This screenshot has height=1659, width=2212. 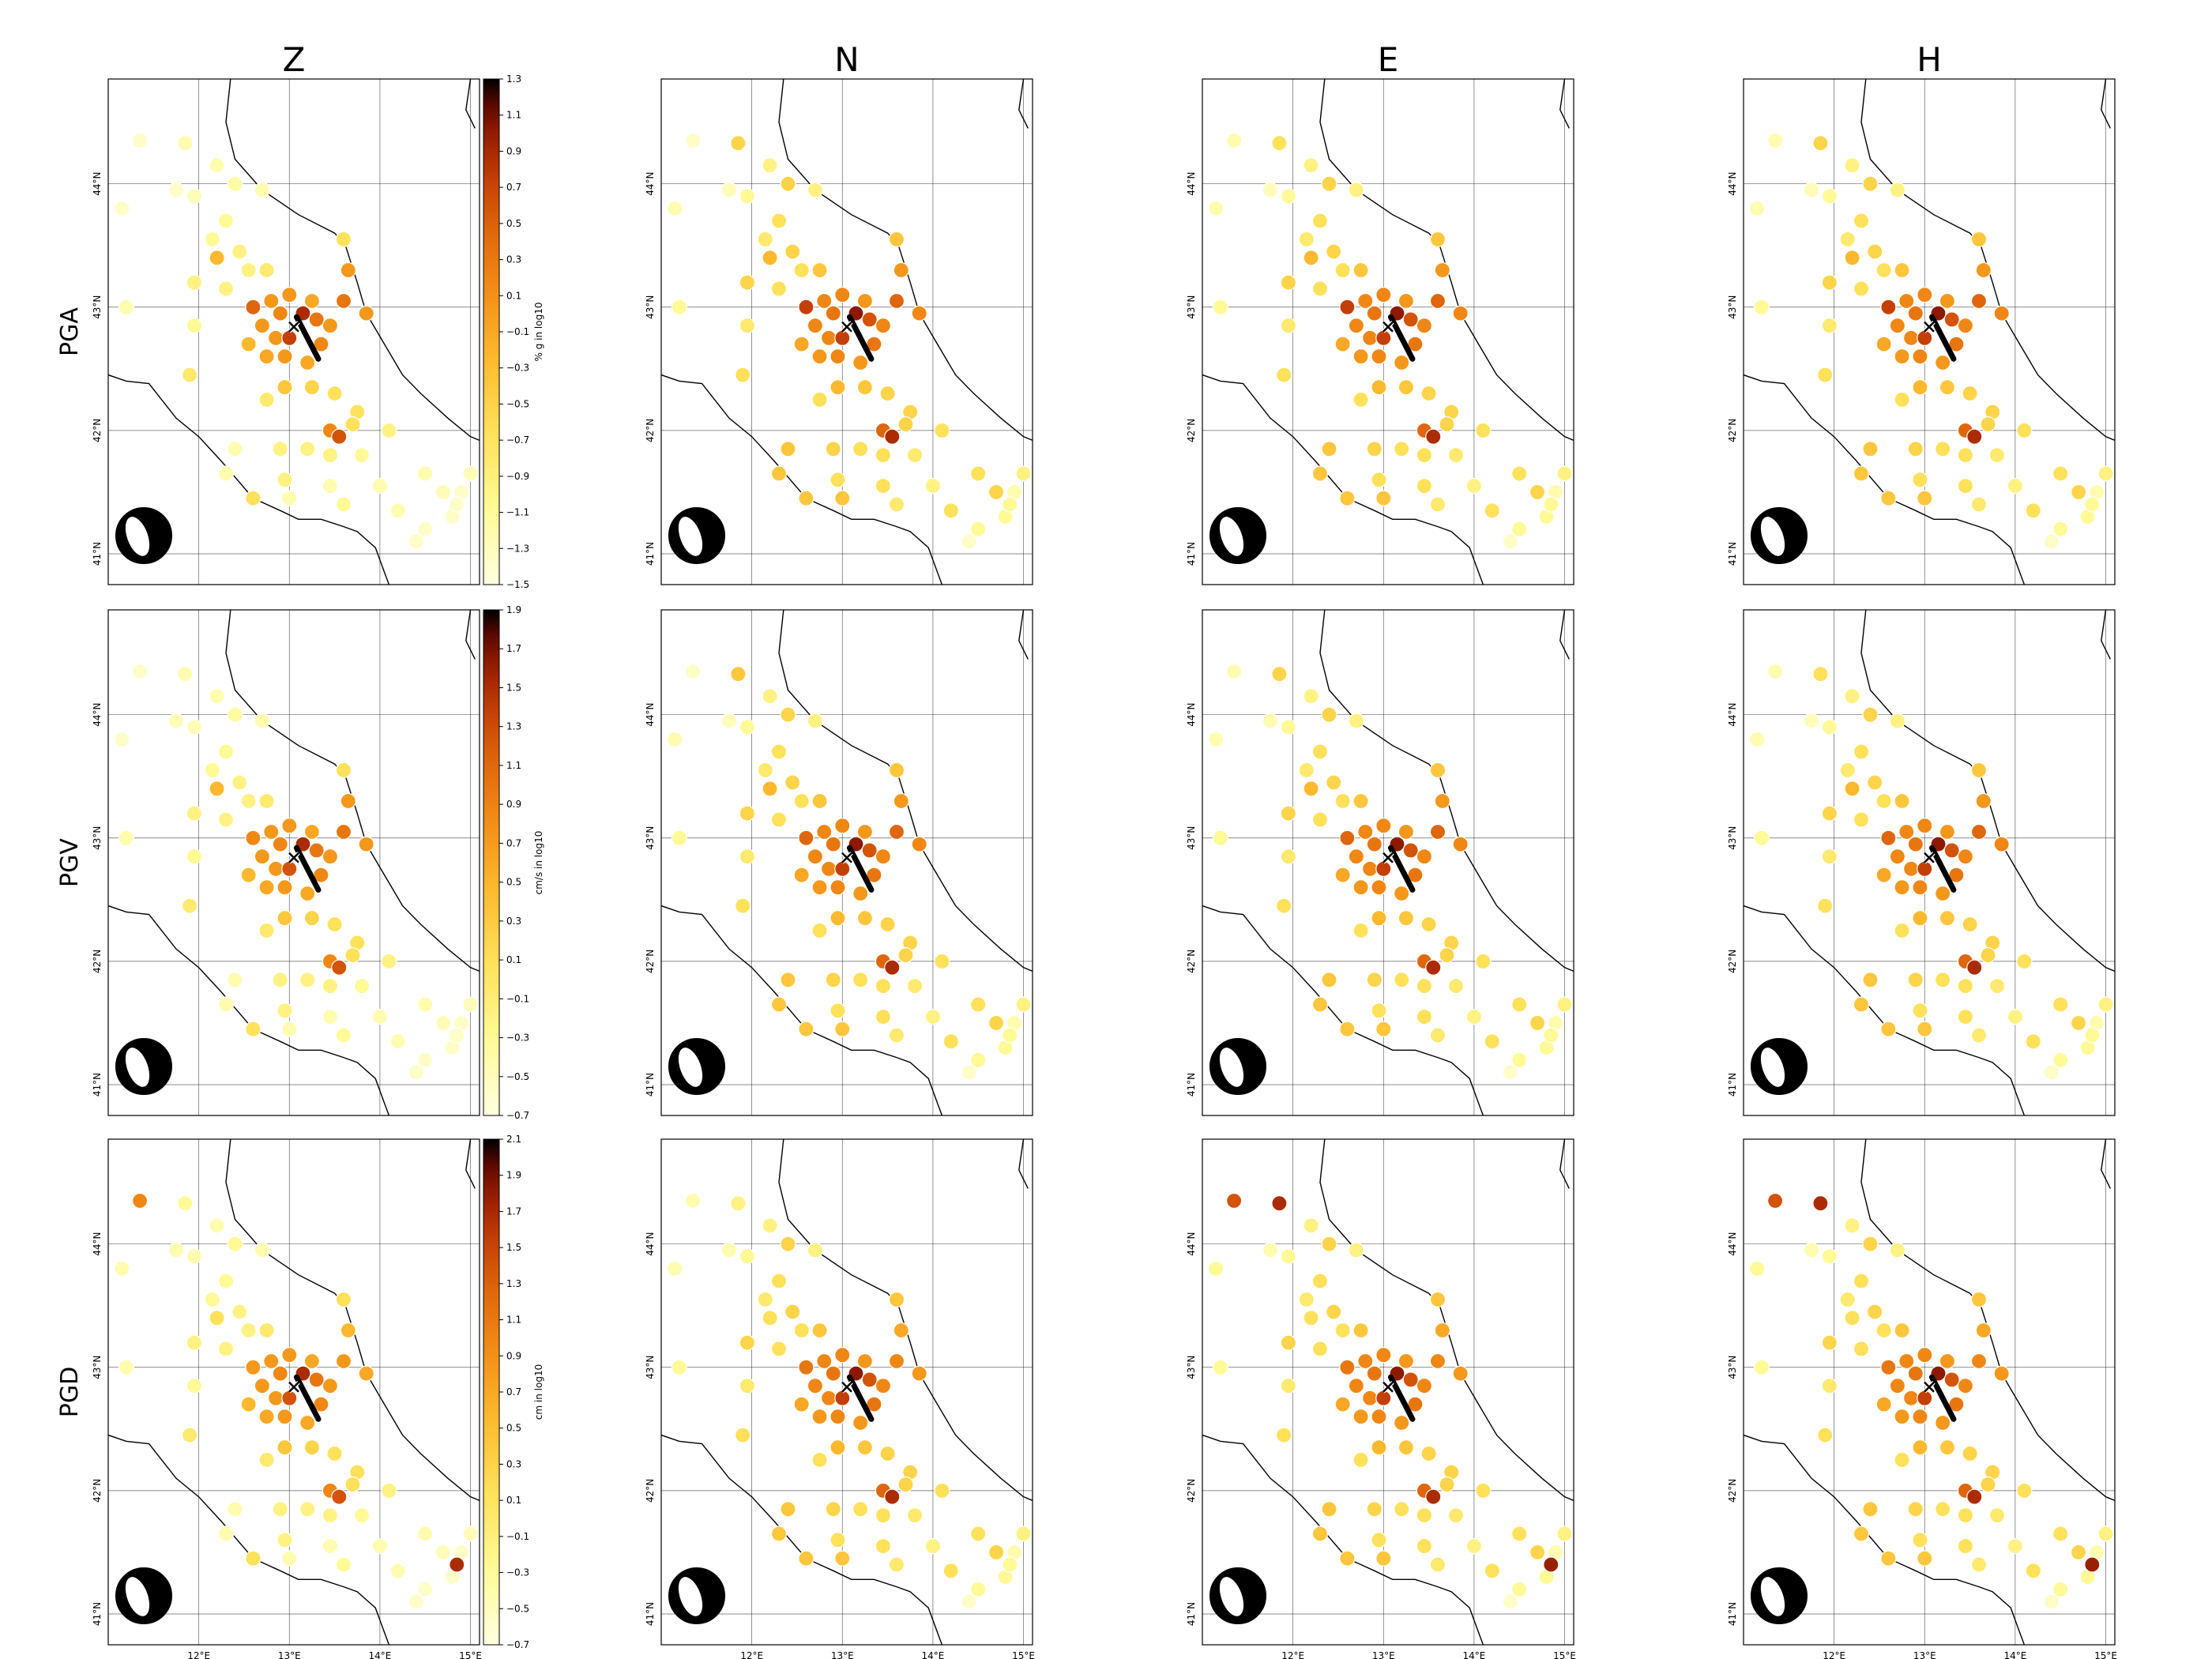 I want to click on colorbar-tick-label: −0.1, so click(x=517, y=1537).